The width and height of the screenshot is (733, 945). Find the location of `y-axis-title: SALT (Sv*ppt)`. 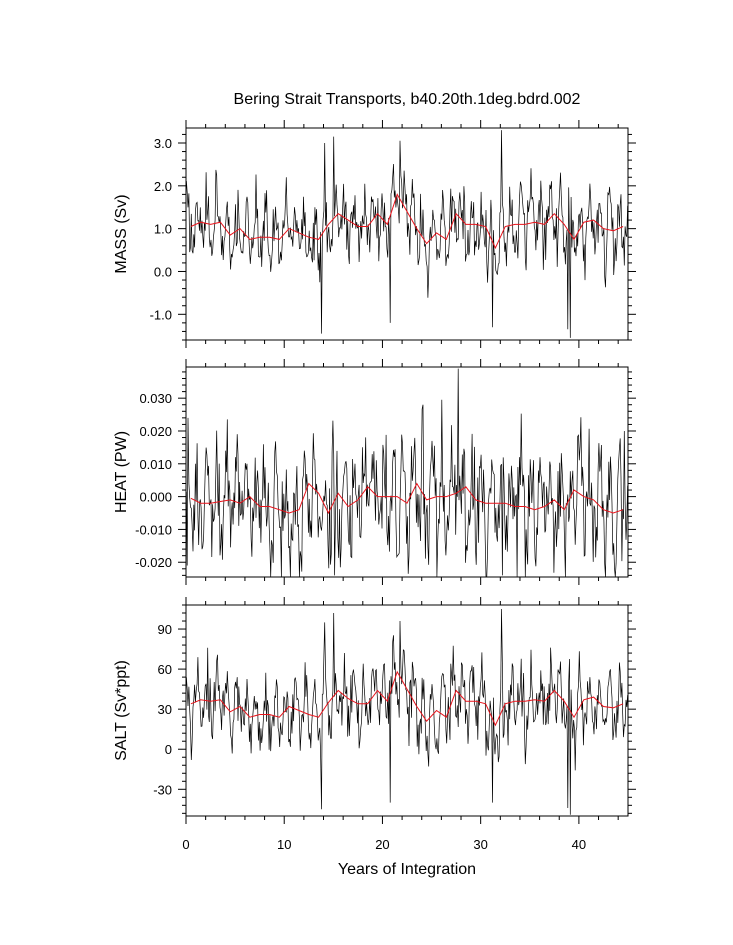

y-axis-title: SALT (Sv*ppt) is located at coordinates (121, 710).